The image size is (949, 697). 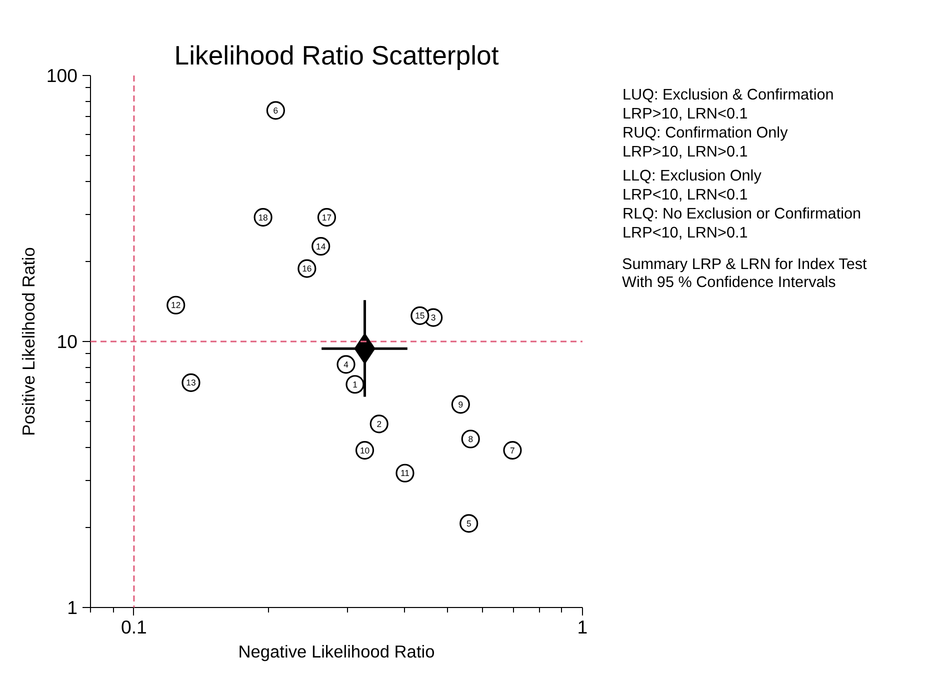 I want to click on x-axis-title: Negative Likelihood Ratio, so click(x=336, y=652).